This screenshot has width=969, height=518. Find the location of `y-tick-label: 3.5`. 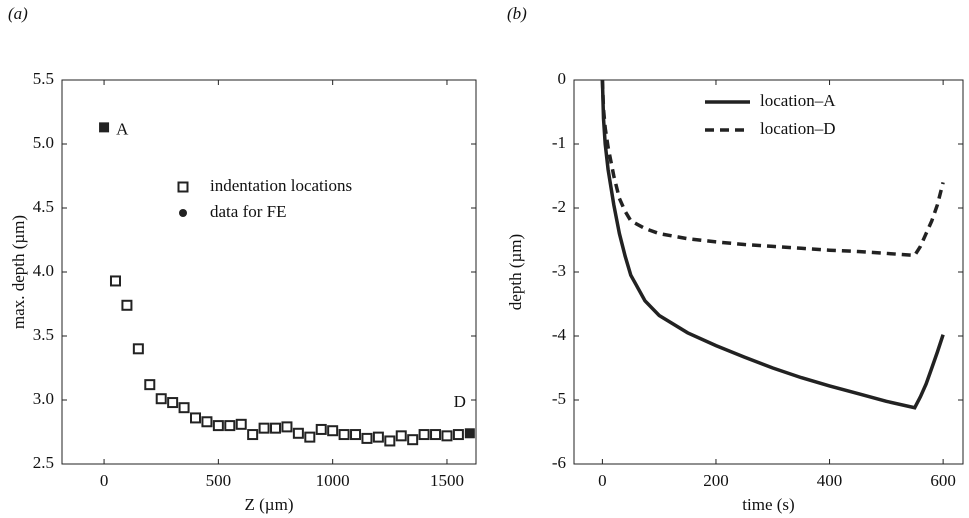

y-tick-label: 3.5 is located at coordinates (43, 334).